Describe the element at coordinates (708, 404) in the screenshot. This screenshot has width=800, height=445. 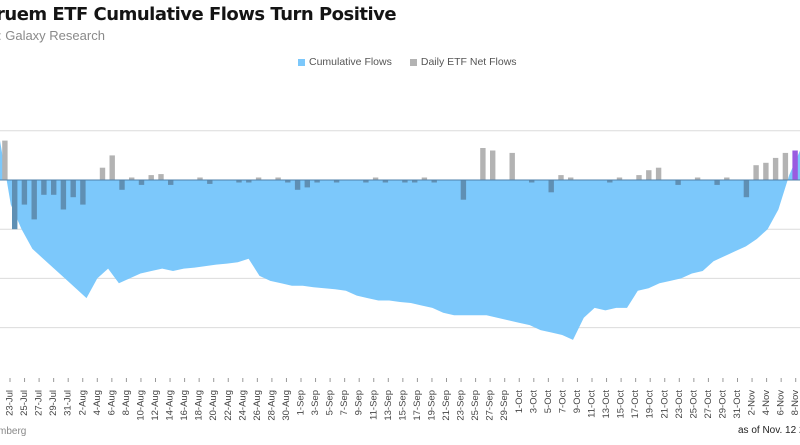
I see `x-tick-label-48: 27-Oct` at that location.